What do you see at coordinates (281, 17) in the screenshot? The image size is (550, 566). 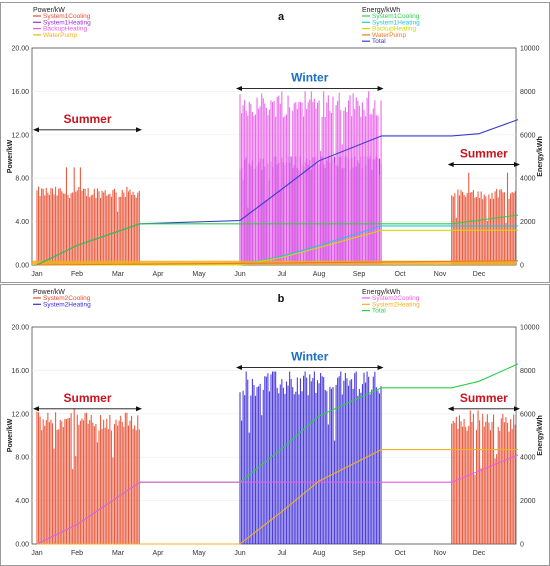 I see `panel-letter: a` at bounding box center [281, 17].